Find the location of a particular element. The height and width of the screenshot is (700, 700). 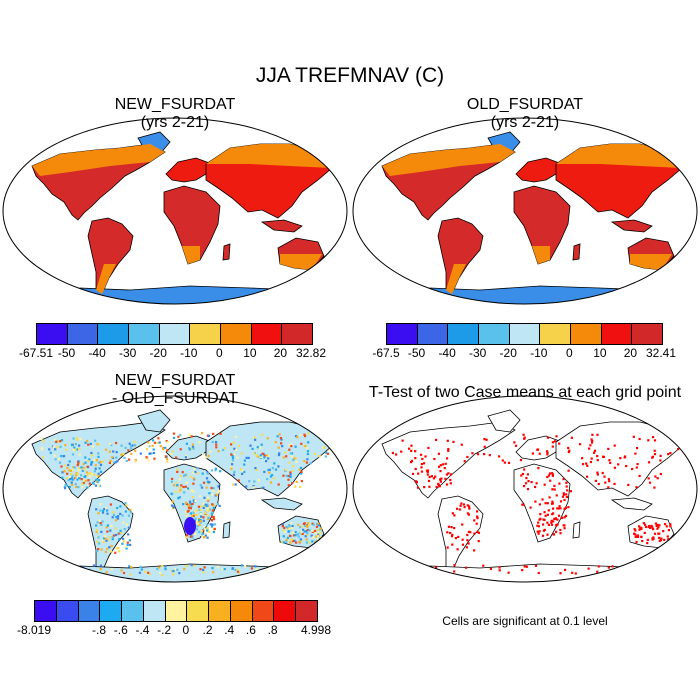

colorbar-diff-label: .2 is located at coordinates (207, 630).